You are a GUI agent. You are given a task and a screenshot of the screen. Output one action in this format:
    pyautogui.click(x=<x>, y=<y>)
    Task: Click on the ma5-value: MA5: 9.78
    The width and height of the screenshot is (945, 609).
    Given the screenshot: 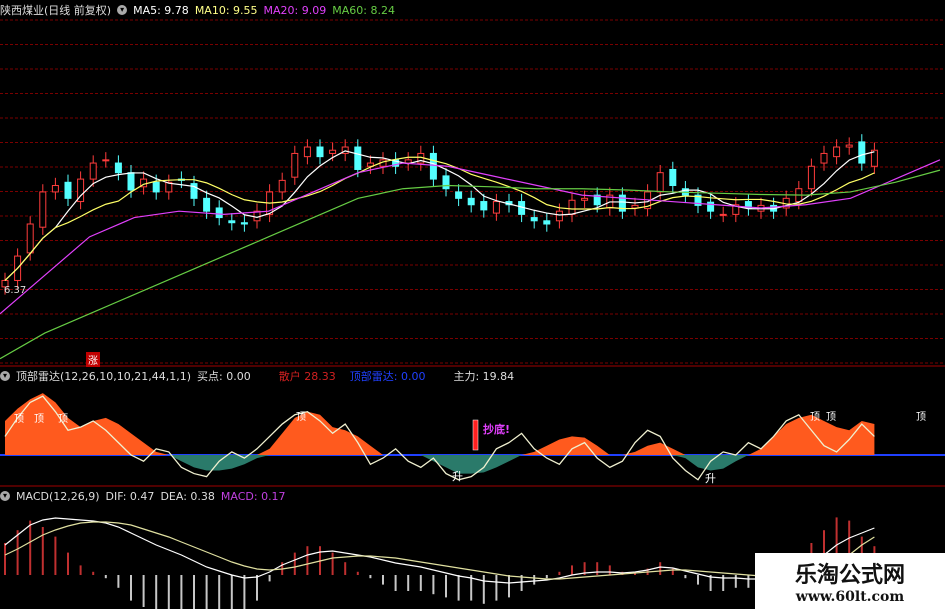 What is the action you would take?
    pyautogui.click(x=161, y=10)
    